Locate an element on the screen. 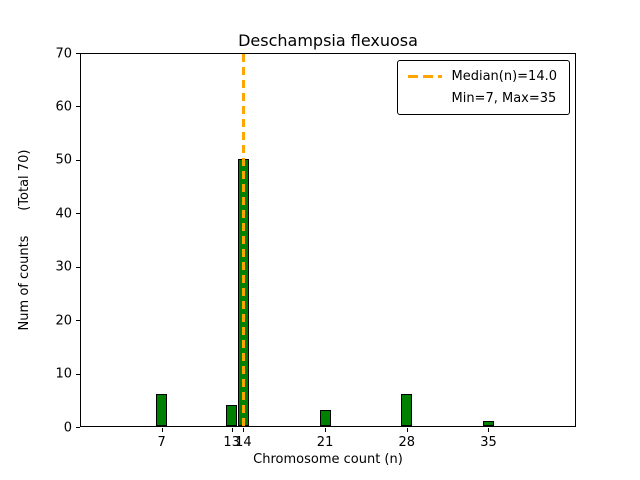  x-tick-label: 7 is located at coordinates (161, 442).